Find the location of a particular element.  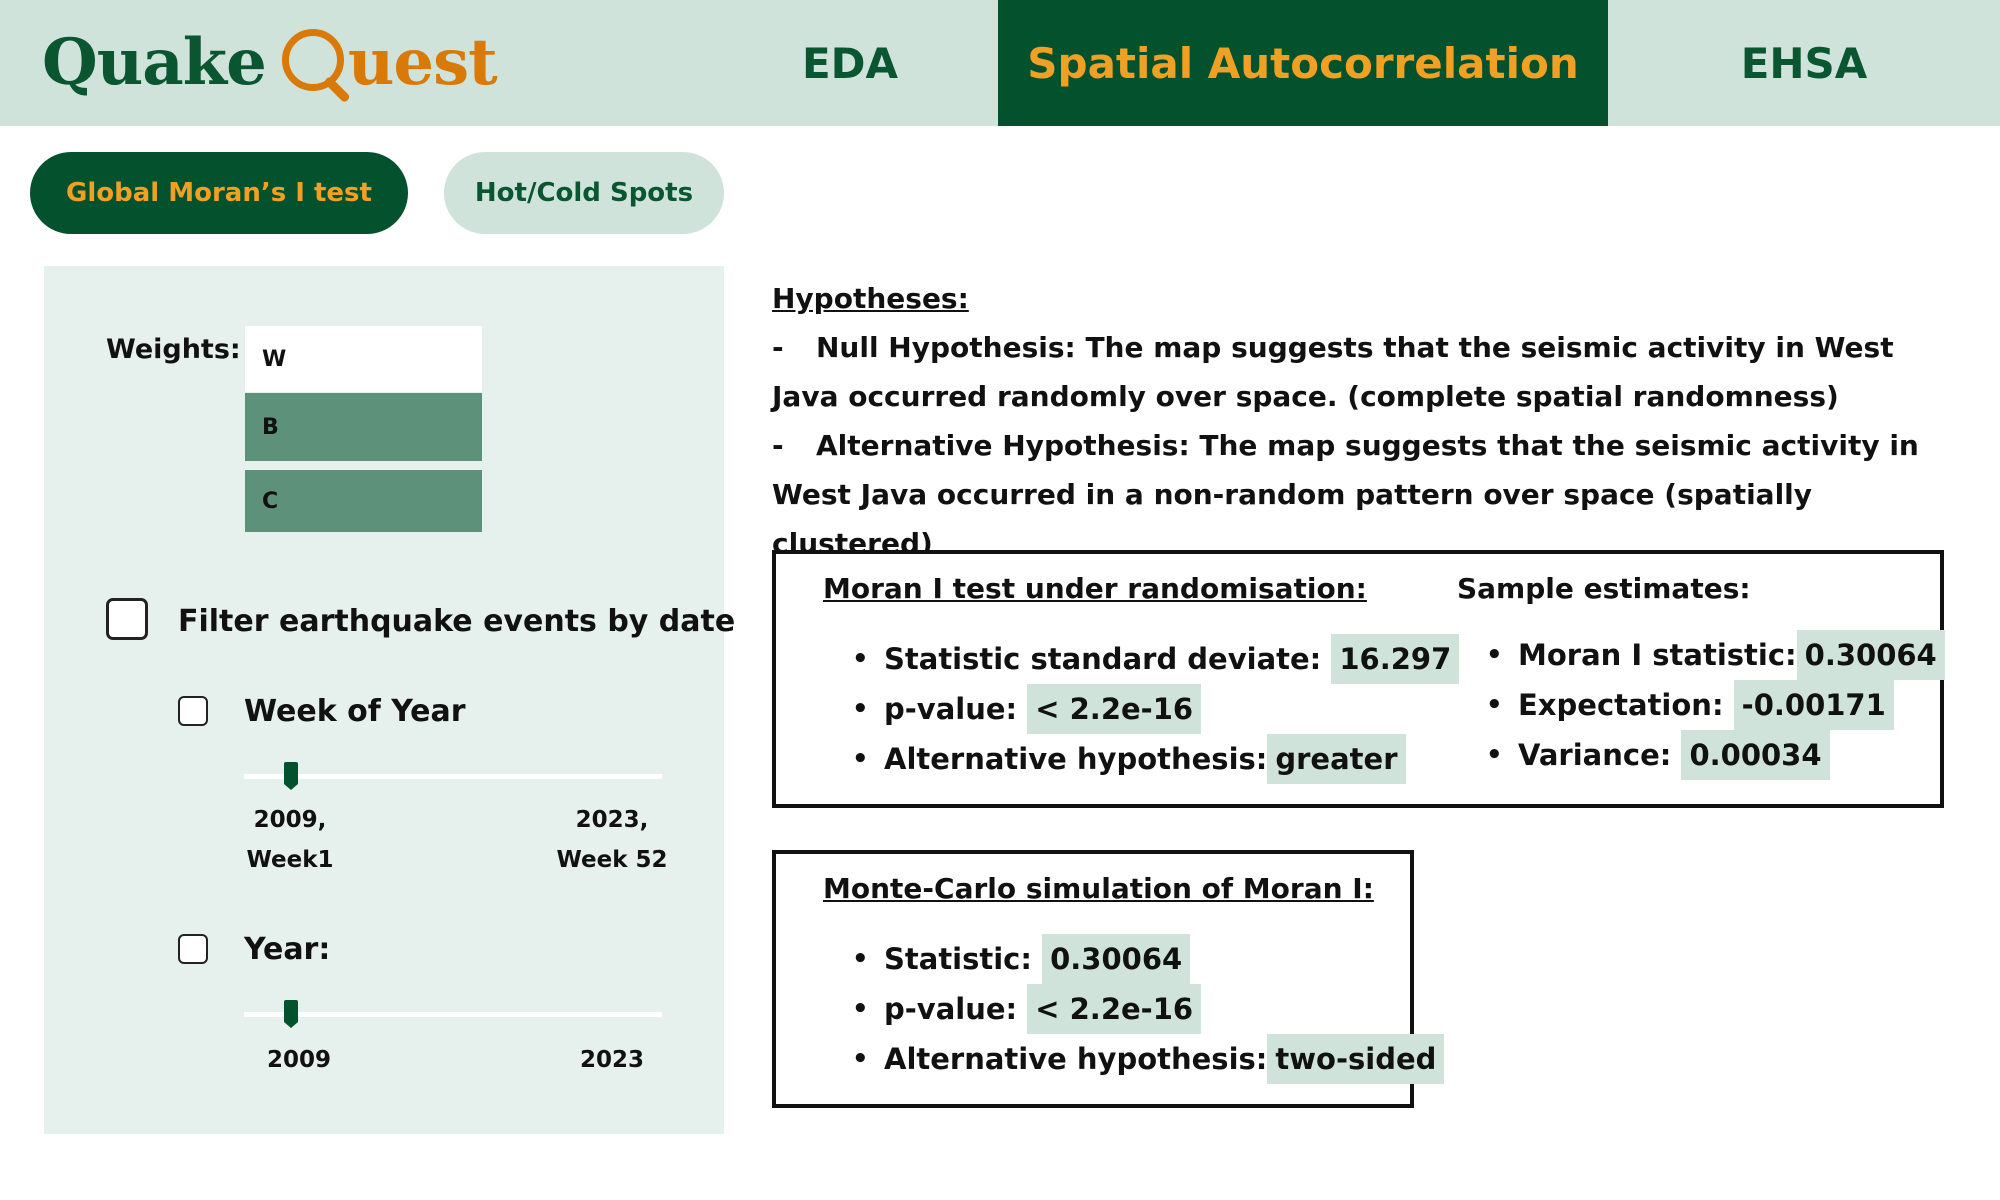

week-slider-track is located at coordinates (453, 776).